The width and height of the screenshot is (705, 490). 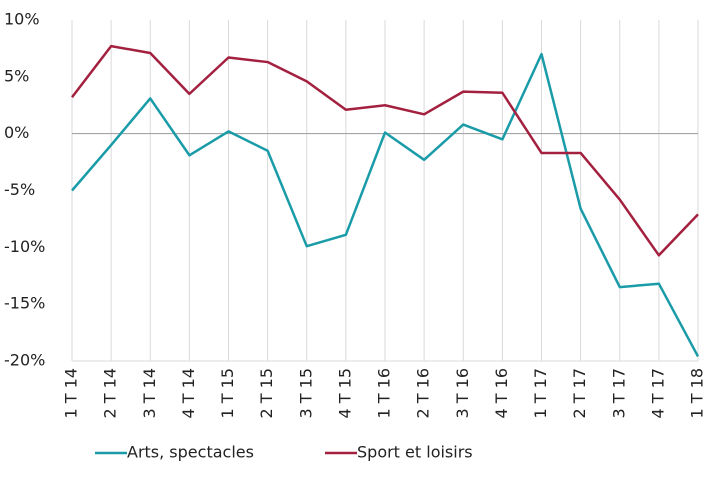 What do you see at coordinates (190, 452) in the screenshot?
I see `legend-label: Arts, spectacles` at bounding box center [190, 452].